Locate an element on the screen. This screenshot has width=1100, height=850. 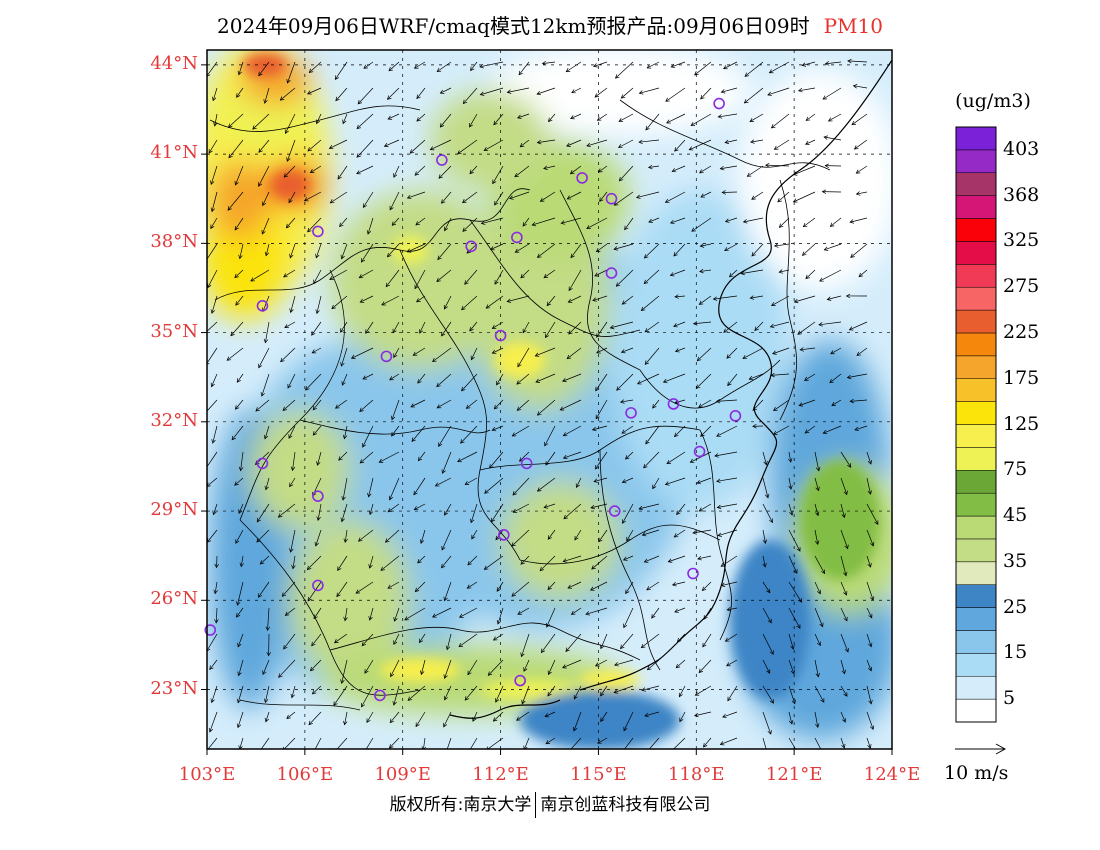
colorbar-tick-label: 175 is located at coordinates (1021, 377).